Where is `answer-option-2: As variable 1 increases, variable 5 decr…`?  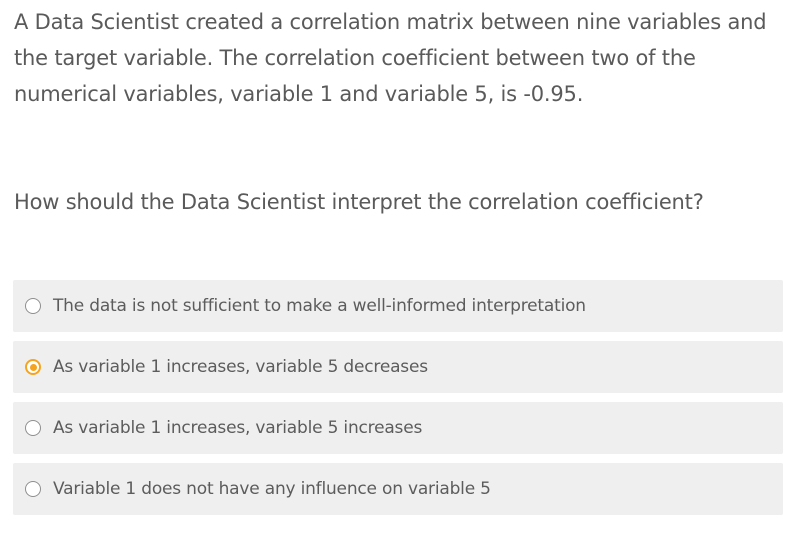
answer-option-2: As variable 1 increases, variable 5 decr… is located at coordinates (398, 367).